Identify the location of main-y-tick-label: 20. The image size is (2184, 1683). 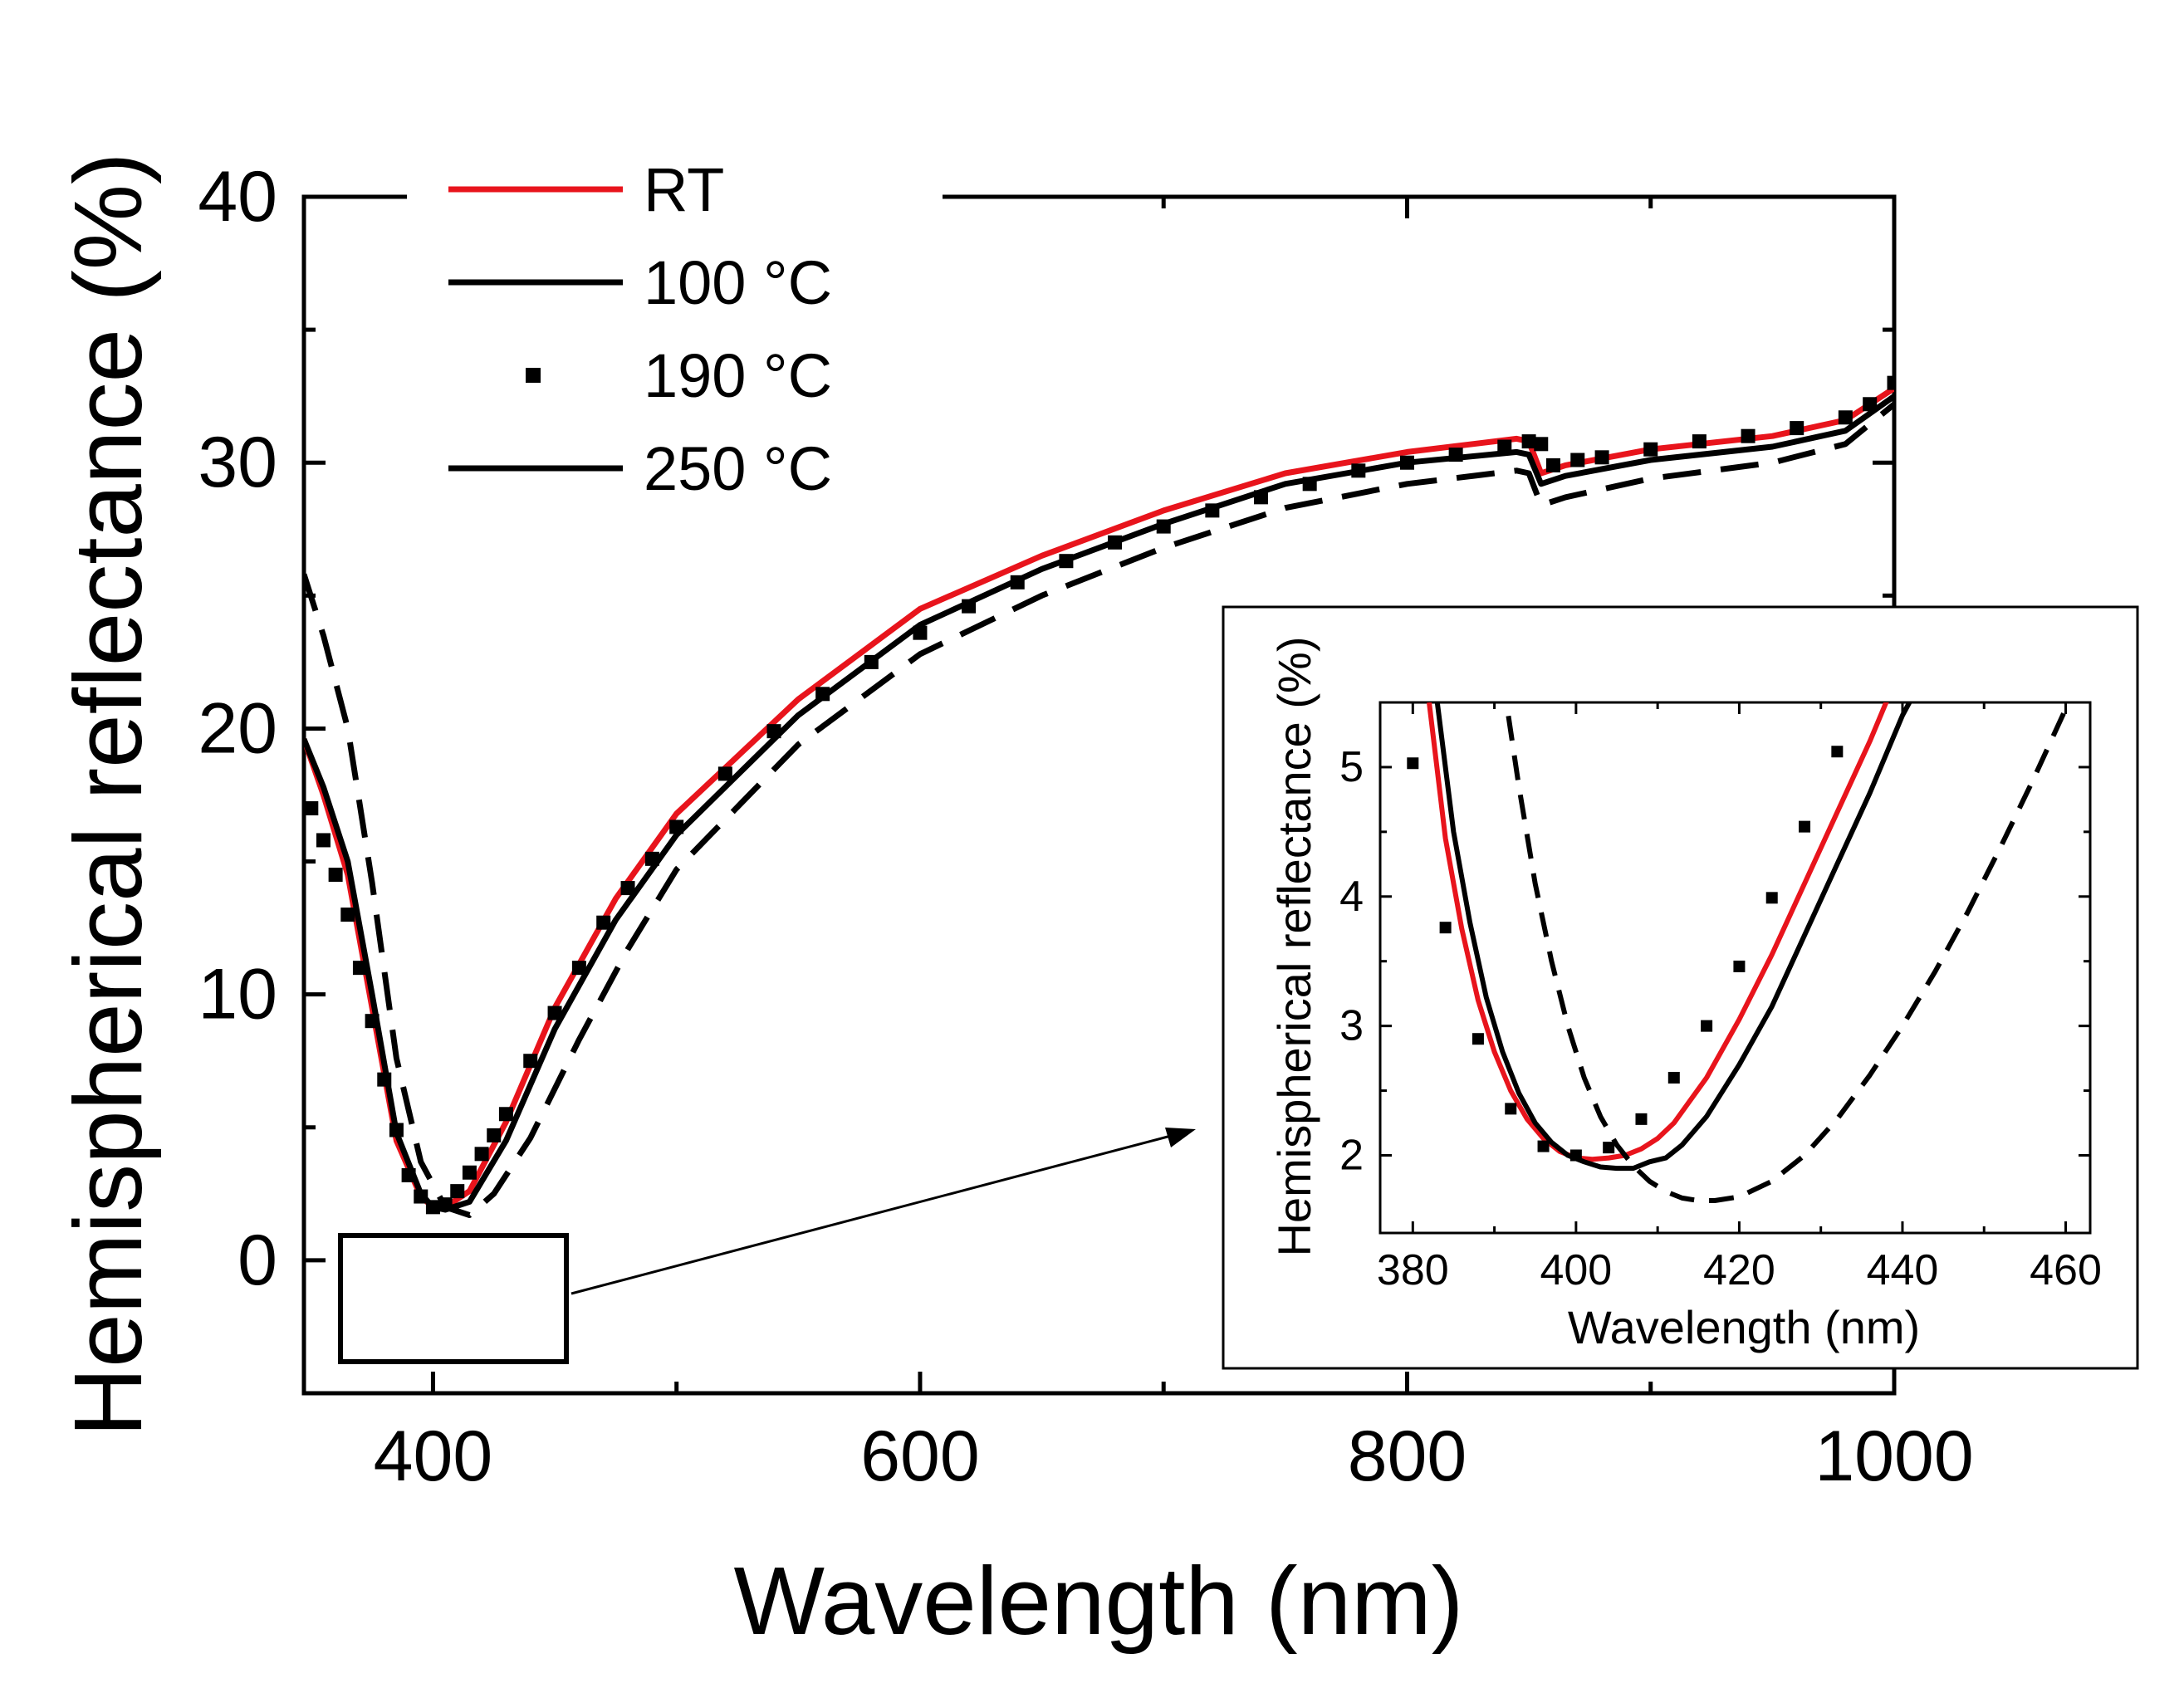
(237, 728).